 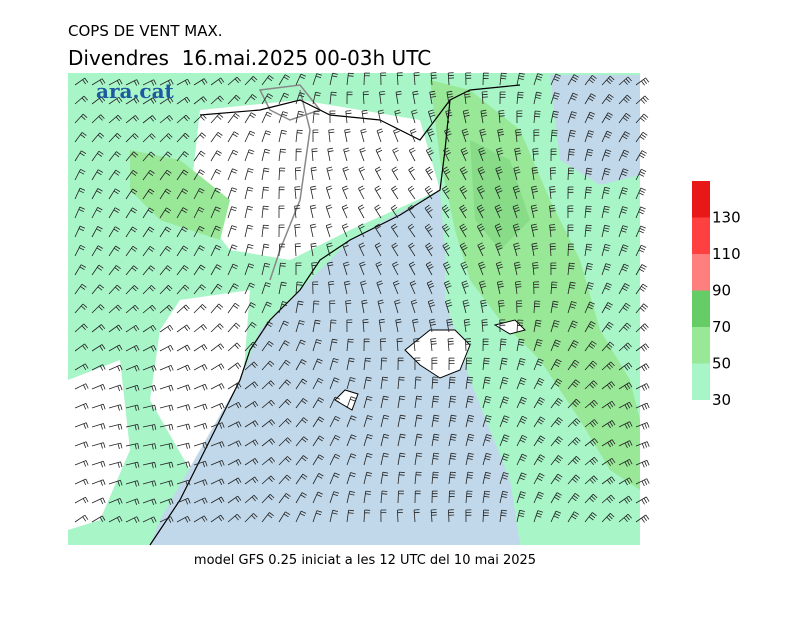 What do you see at coordinates (701, 235) in the screenshot?
I see `legend-swatch` at bounding box center [701, 235].